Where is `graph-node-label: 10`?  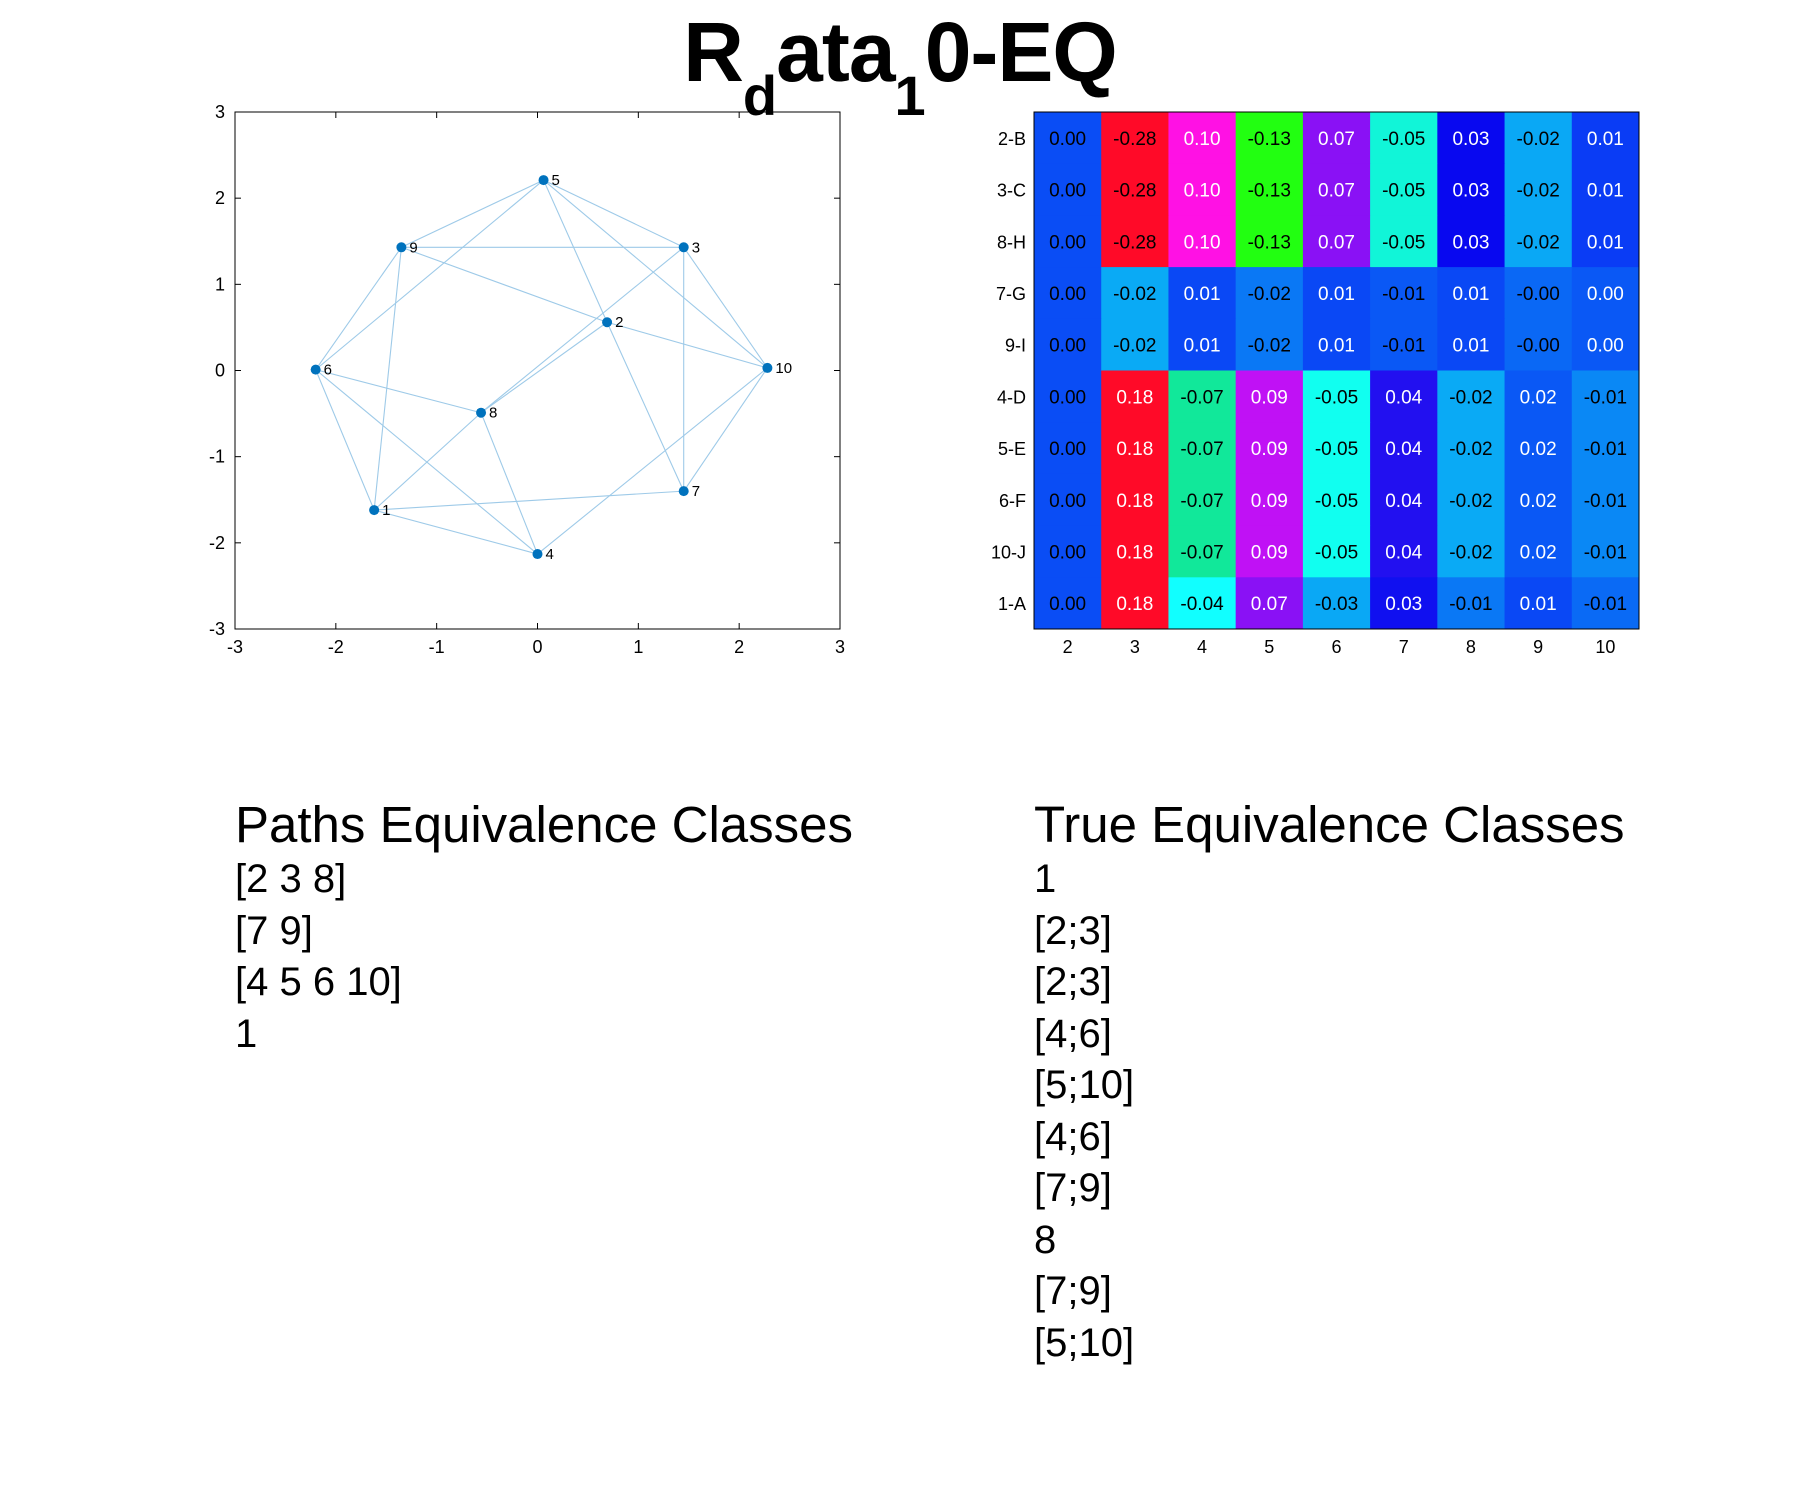
graph-node-label: 10 is located at coordinates (783, 368).